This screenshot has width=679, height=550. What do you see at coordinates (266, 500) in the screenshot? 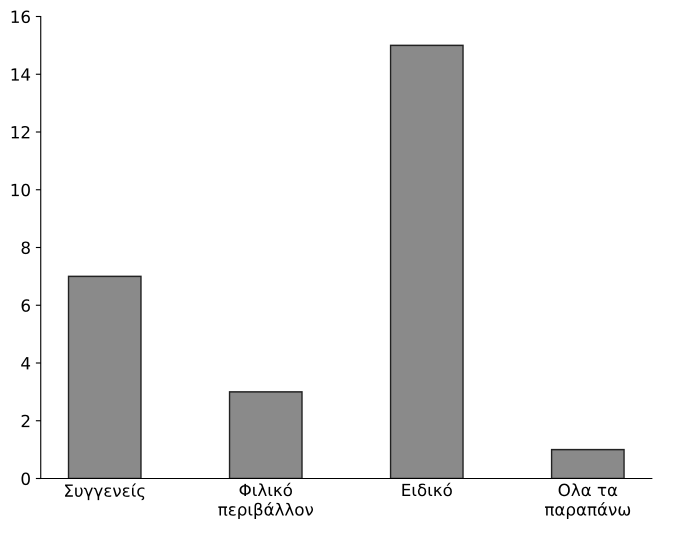
I see `x-tick-label: Φιλικό περιβάλλον` at bounding box center [266, 500].